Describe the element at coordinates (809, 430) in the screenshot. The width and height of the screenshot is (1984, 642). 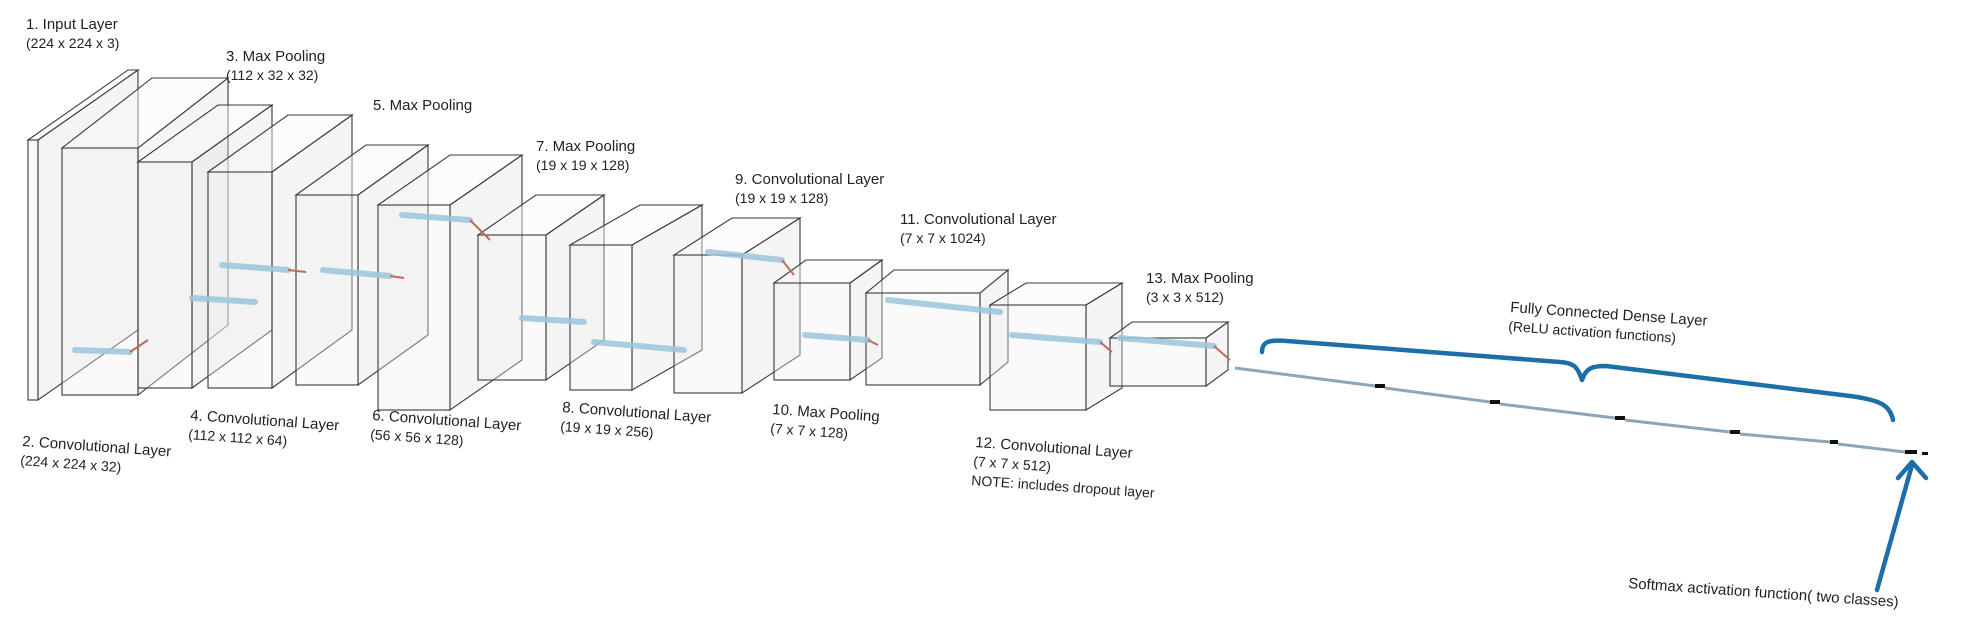
I see `layer-10-dims: (7 x 7 x 128)` at that location.